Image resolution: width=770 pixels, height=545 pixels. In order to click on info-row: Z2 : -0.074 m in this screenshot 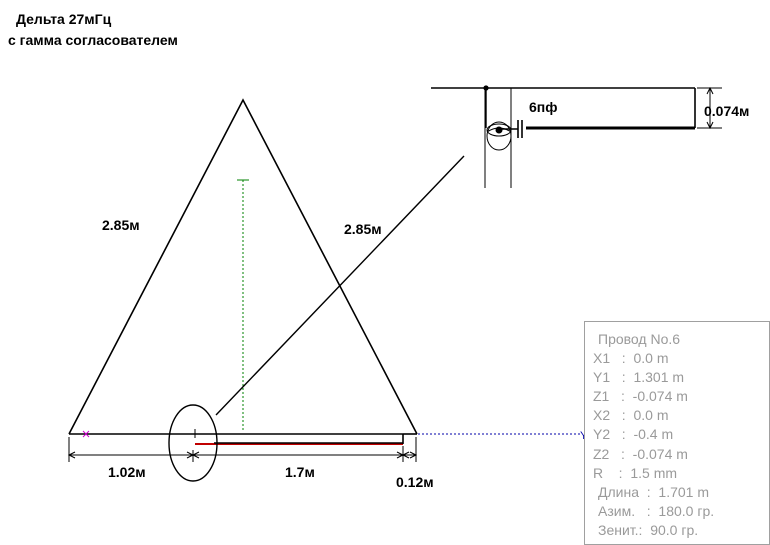, I will do `click(640, 453)`.